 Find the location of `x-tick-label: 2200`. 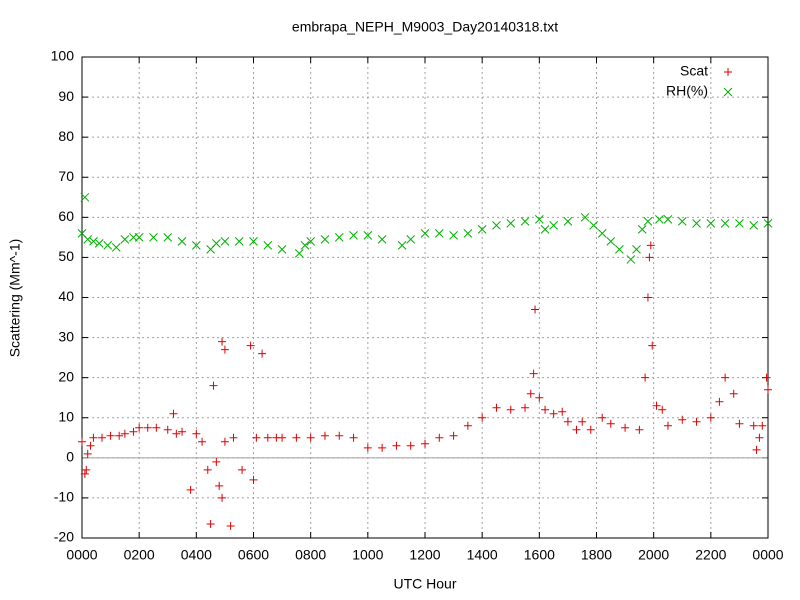

x-tick-label: 2200 is located at coordinates (710, 555).